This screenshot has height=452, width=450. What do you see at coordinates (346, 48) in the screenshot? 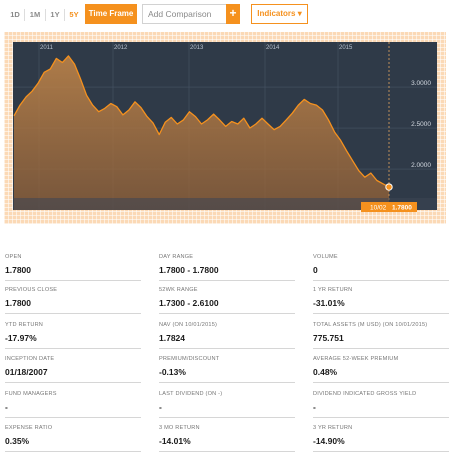
I see `x-tick-label: 2015` at bounding box center [346, 48].